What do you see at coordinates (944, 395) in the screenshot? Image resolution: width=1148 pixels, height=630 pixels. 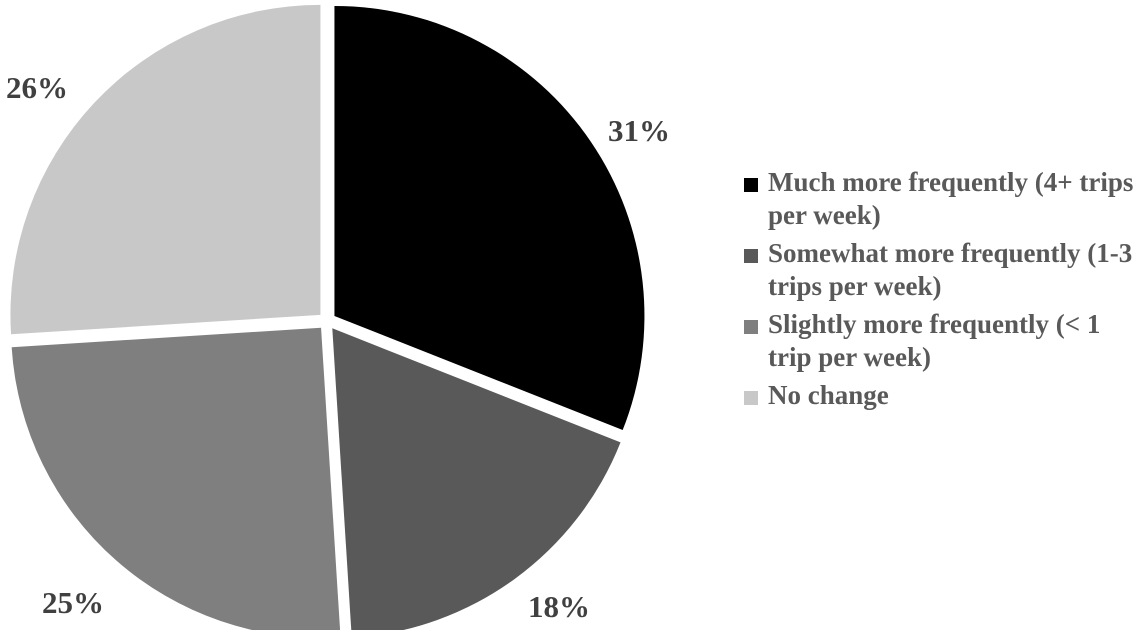 I see `legend-item-4: No change` at bounding box center [944, 395].